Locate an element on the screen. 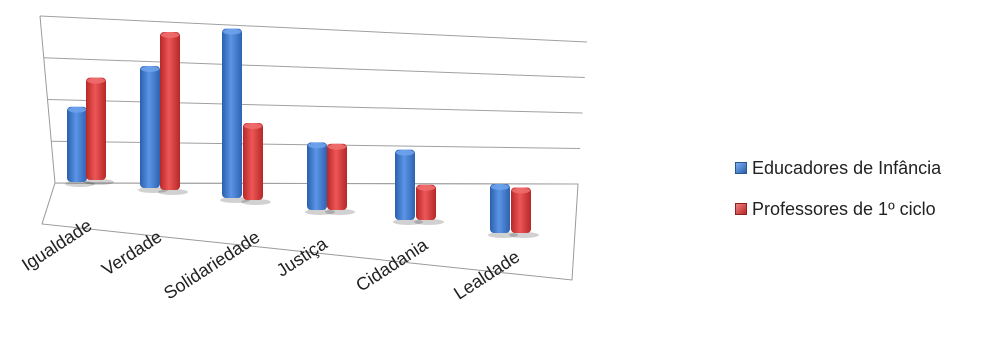 This screenshot has height=342, width=1008. legend-swatch-blue is located at coordinates (741, 168).